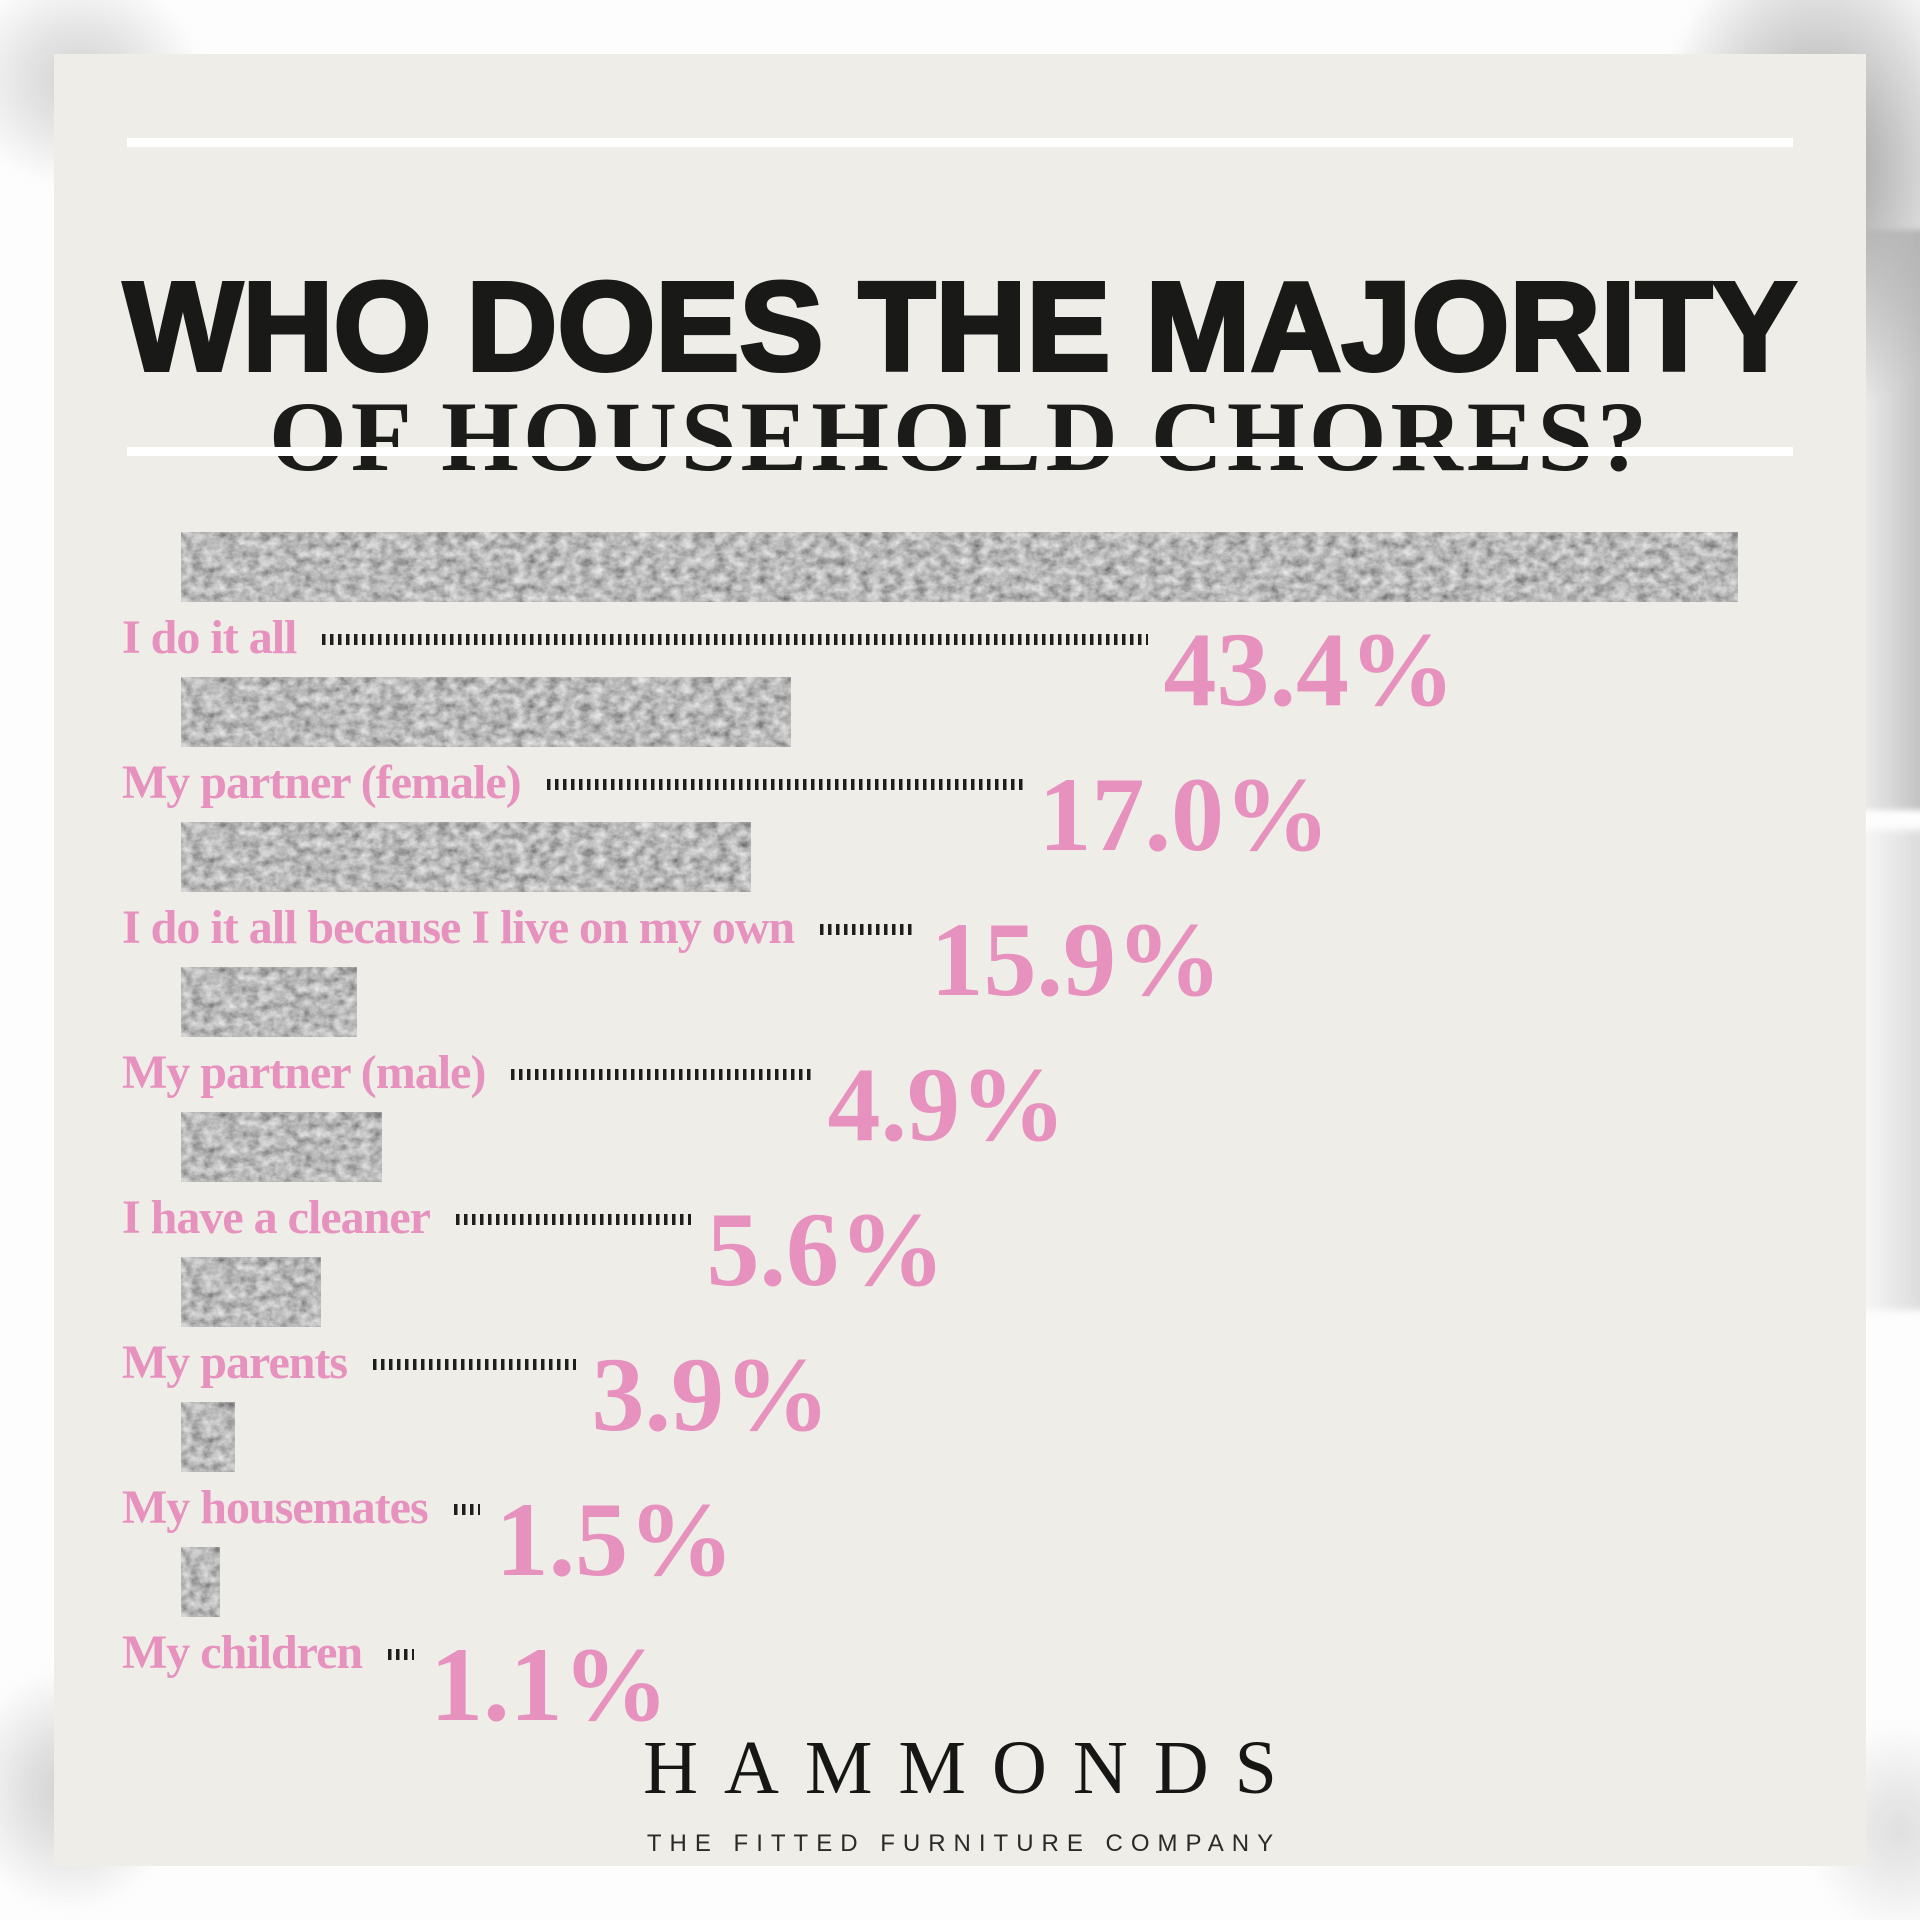 This screenshot has width=1920, height=1920. Describe the element at coordinates (594, 1104) in the screenshot. I see `bar-meta: My partner (male) 4.9%` at that location.